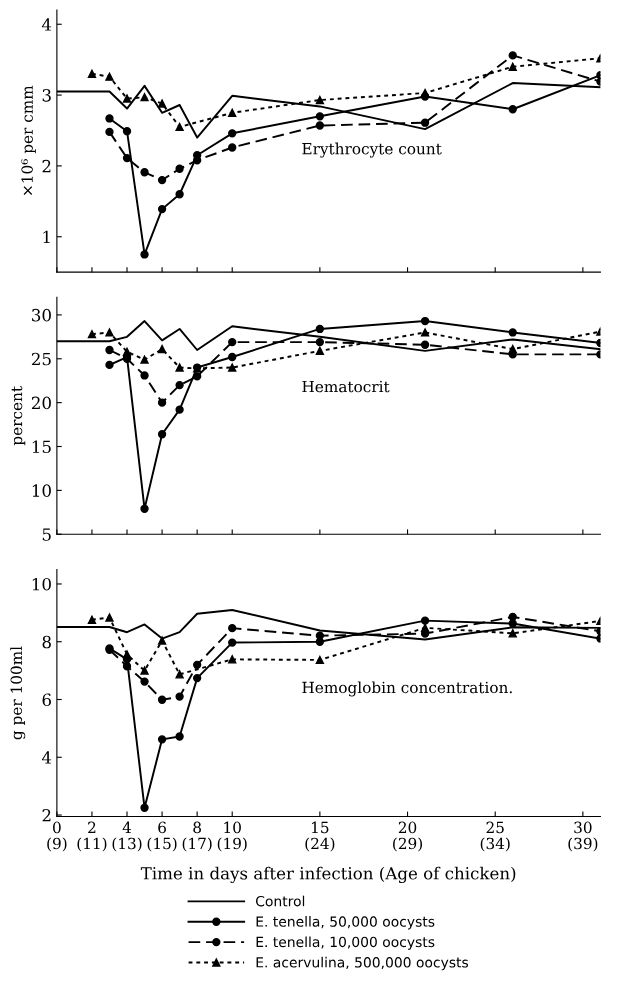 The width and height of the screenshot is (632, 1008). What do you see at coordinates (46, 95) in the screenshot?
I see `y-tick-label: 3` at bounding box center [46, 95].